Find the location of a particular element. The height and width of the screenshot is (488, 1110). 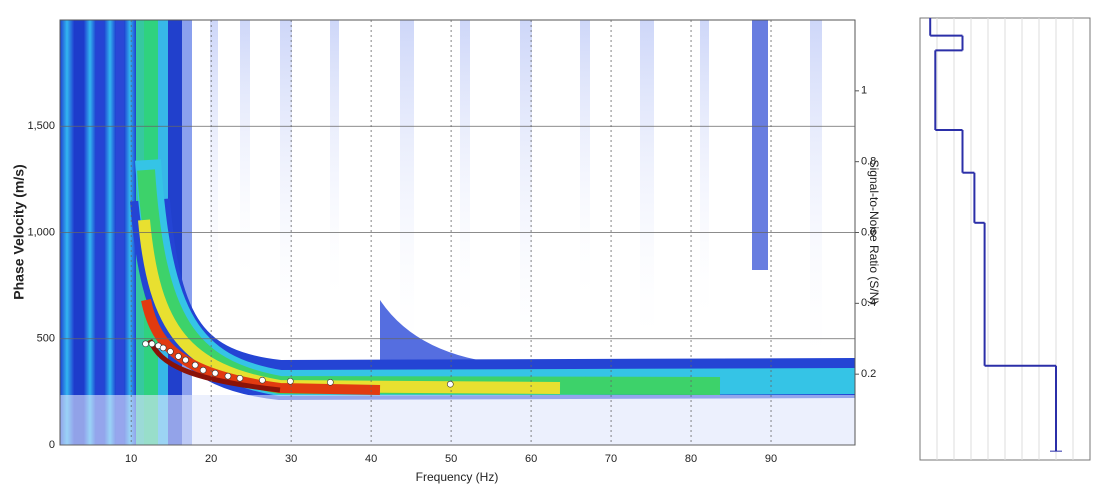

x-tick-label: 70 is located at coordinates (611, 459).